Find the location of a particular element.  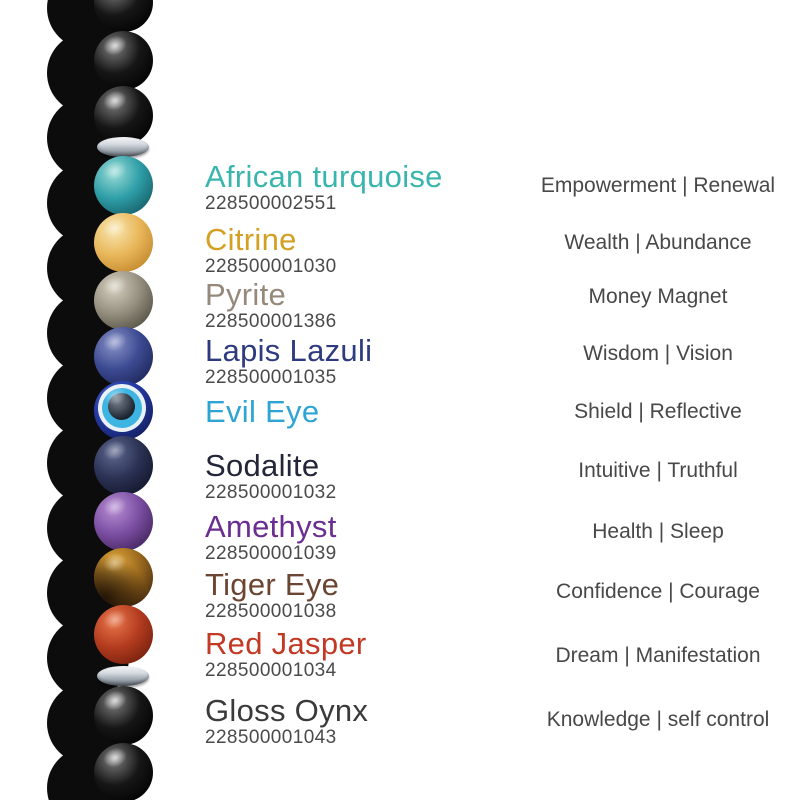

stone-meaning: Shield | Reflective is located at coordinates (658, 411).